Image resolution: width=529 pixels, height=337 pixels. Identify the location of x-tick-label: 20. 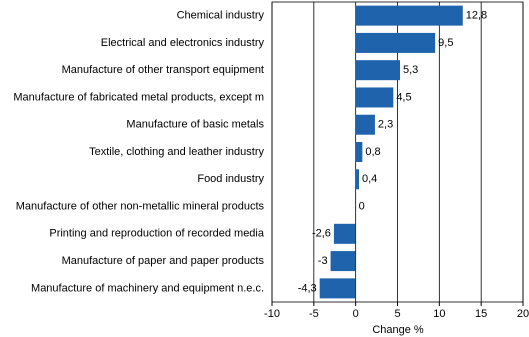
(523, 314).